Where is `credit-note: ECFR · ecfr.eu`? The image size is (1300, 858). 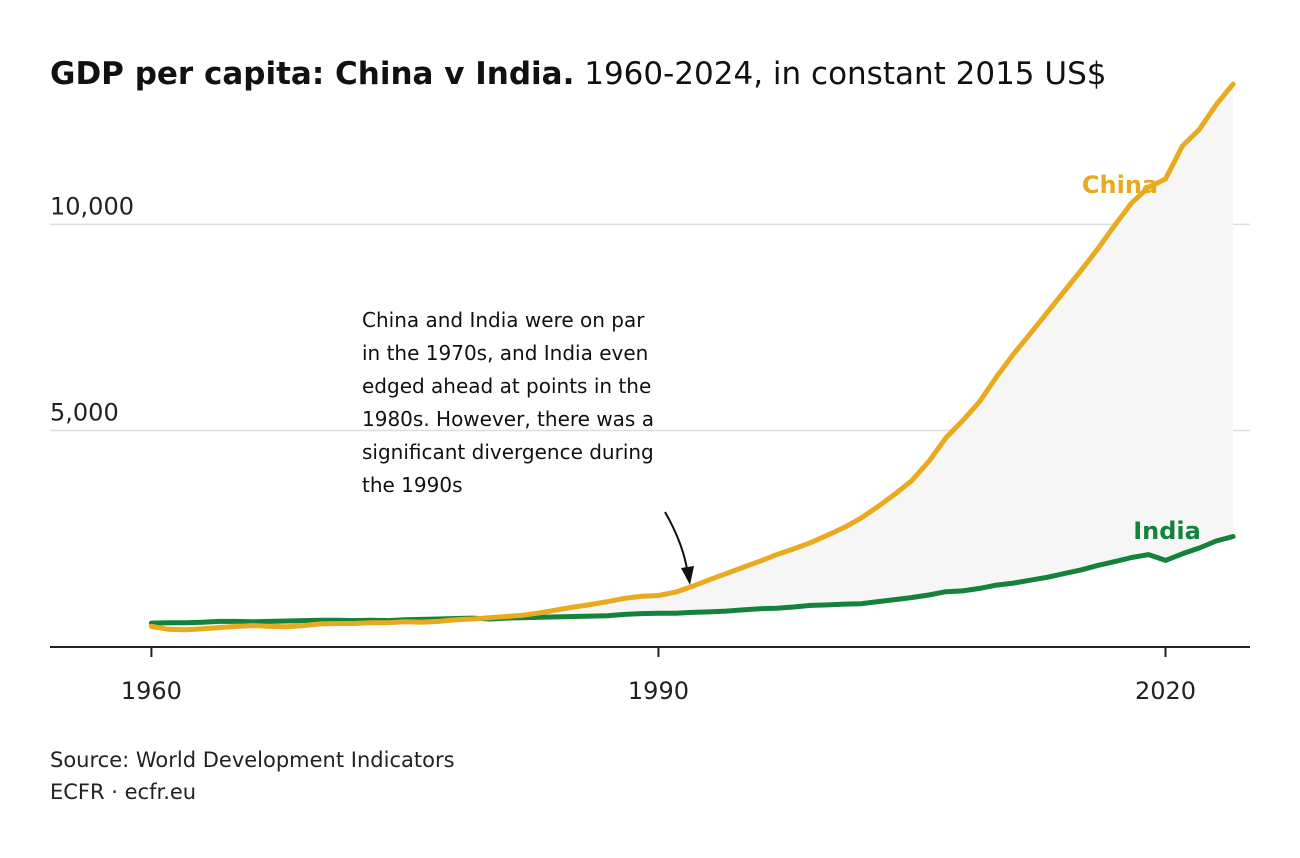 credit-note: ECFR · ecfr.eu is located at coordinates (123, 792).